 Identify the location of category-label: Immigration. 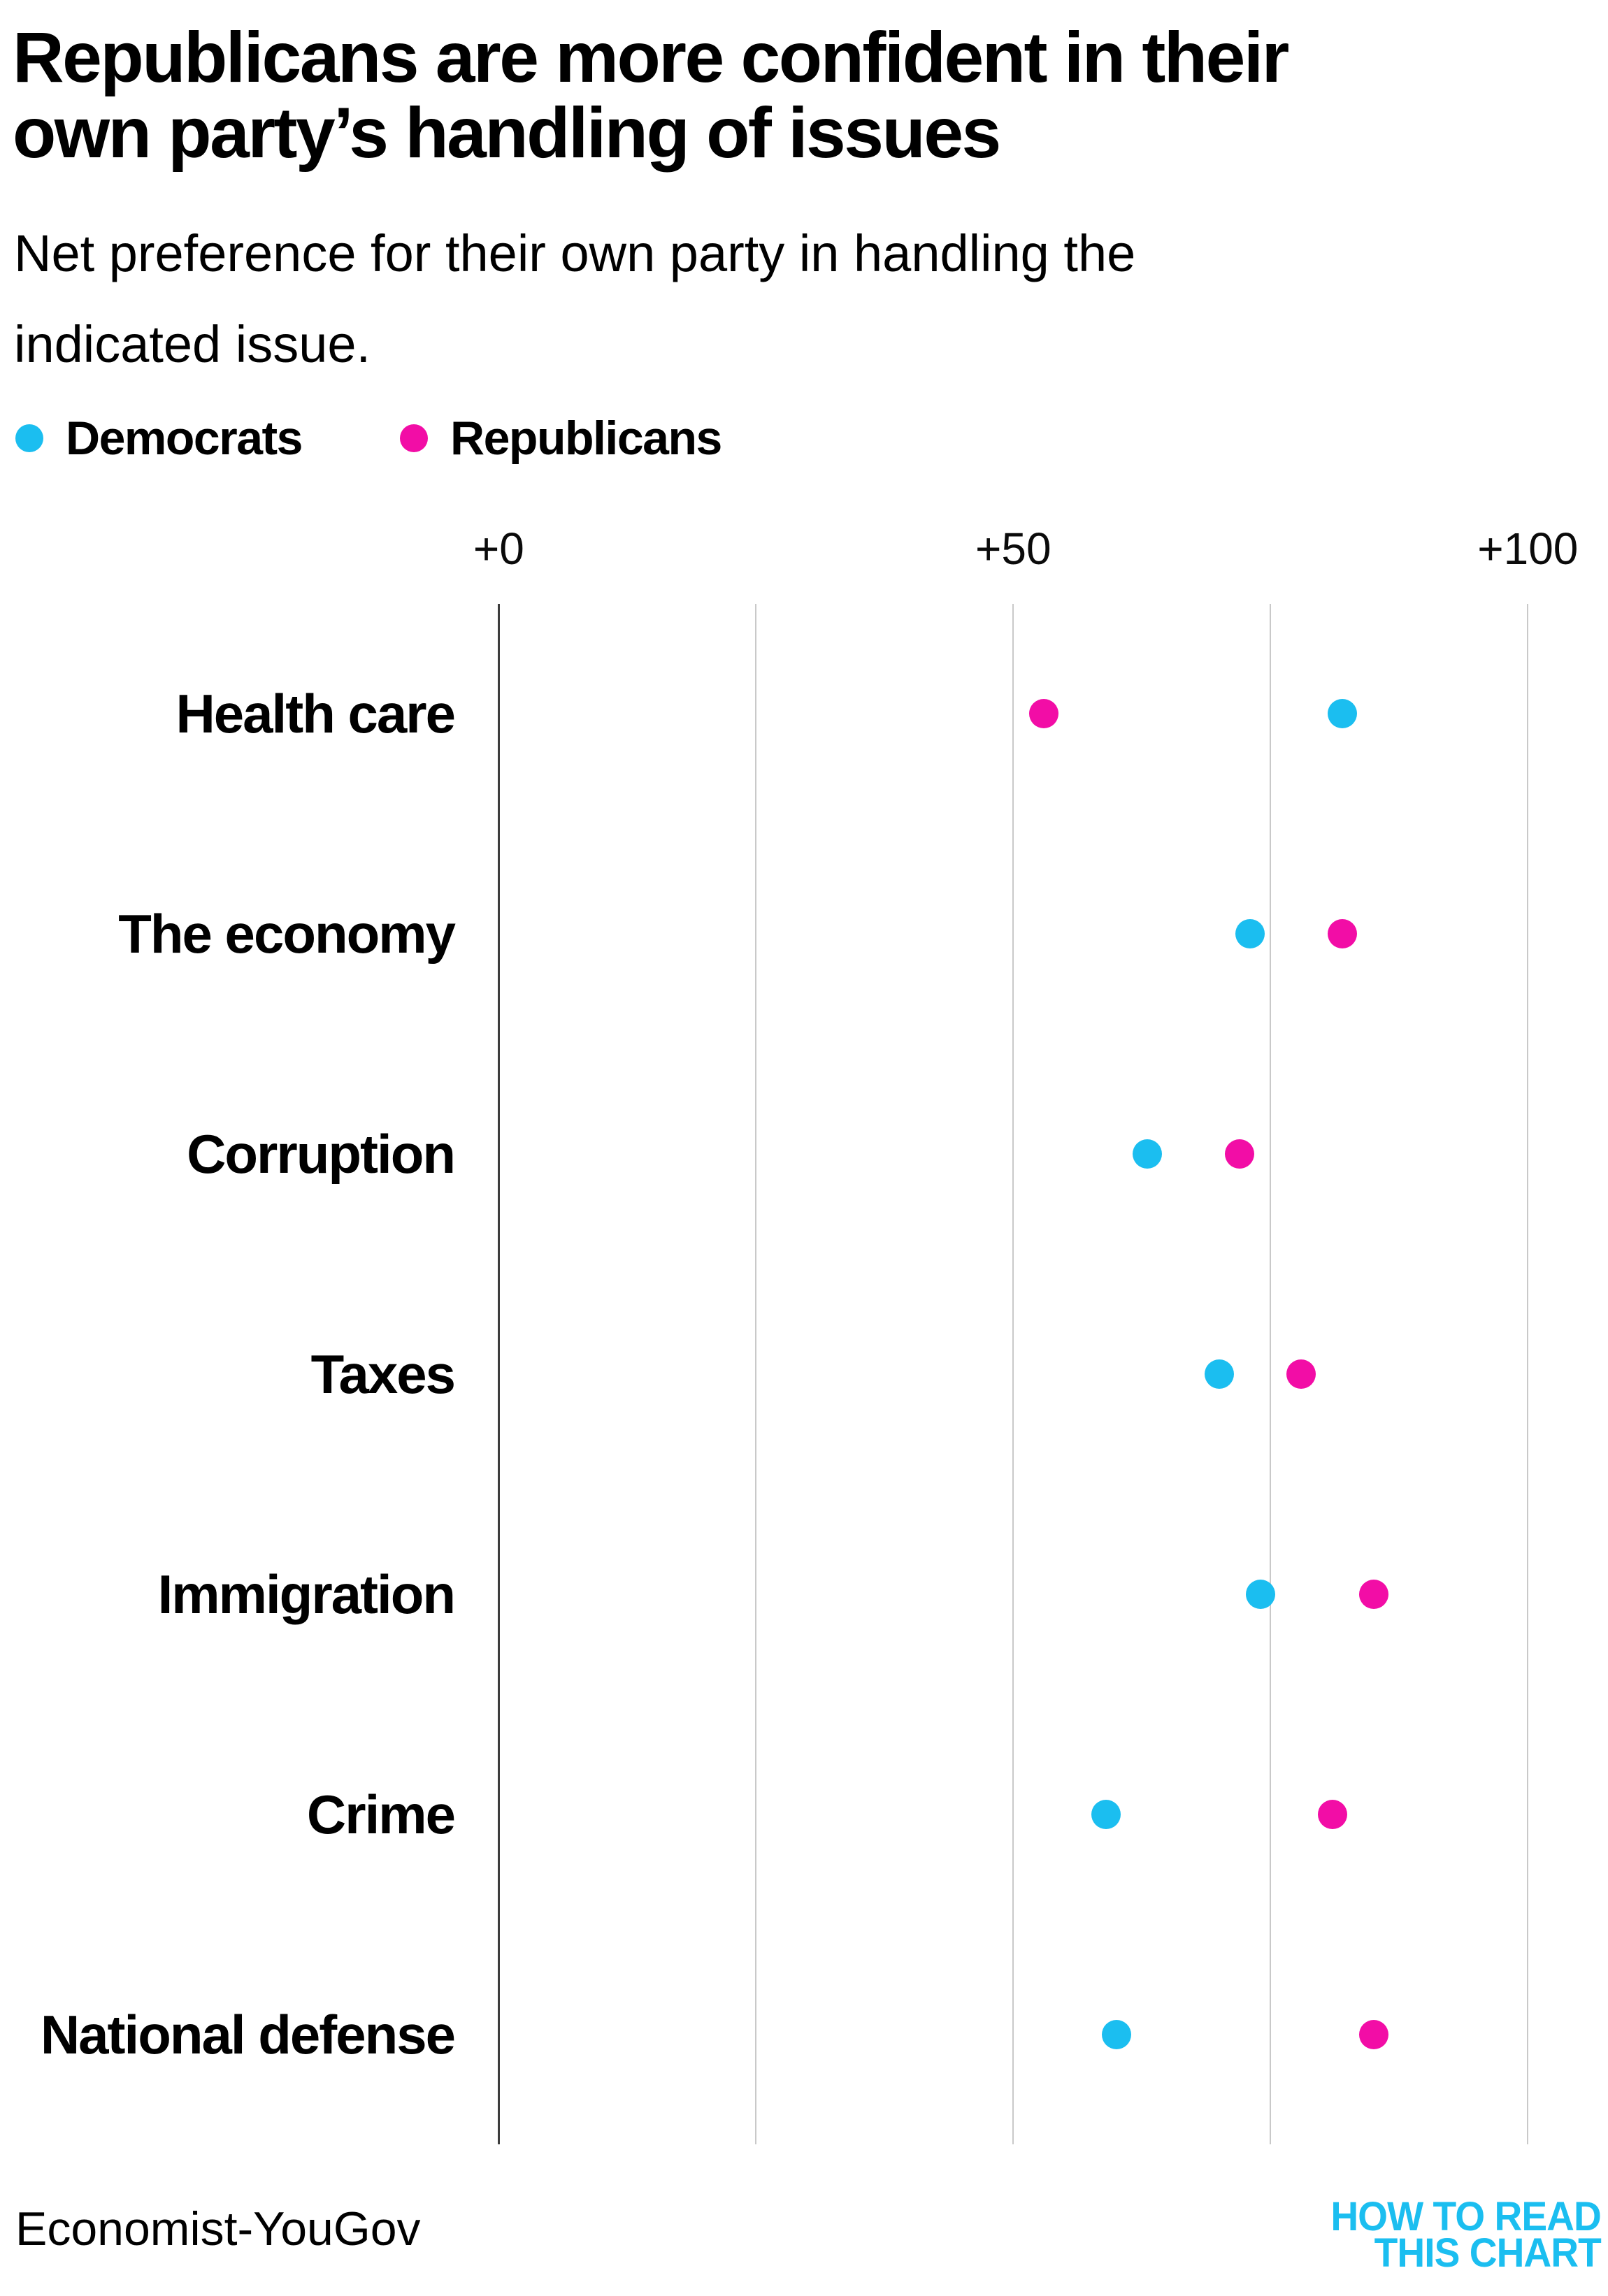
(307, 1594).